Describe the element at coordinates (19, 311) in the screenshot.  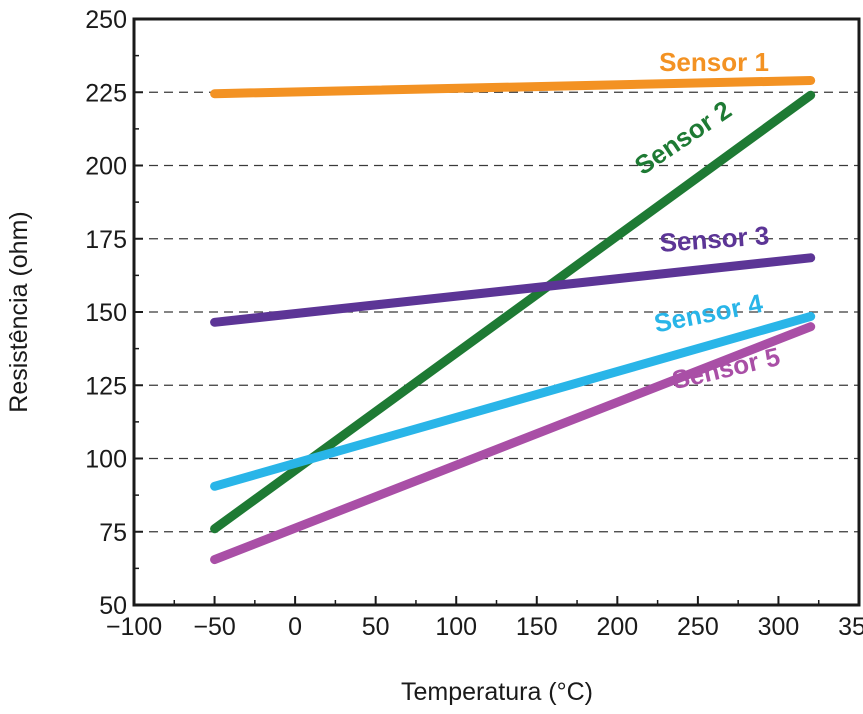
I see `y-axis-label: Resistência (ohm)` at that location.